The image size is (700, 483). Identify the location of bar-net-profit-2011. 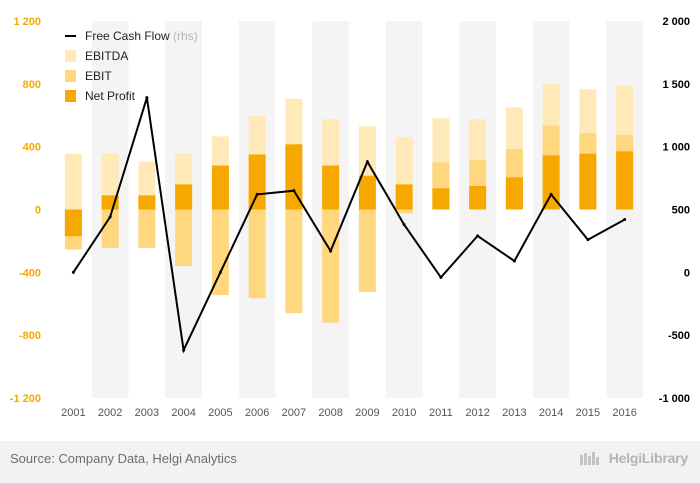
(441, 199).